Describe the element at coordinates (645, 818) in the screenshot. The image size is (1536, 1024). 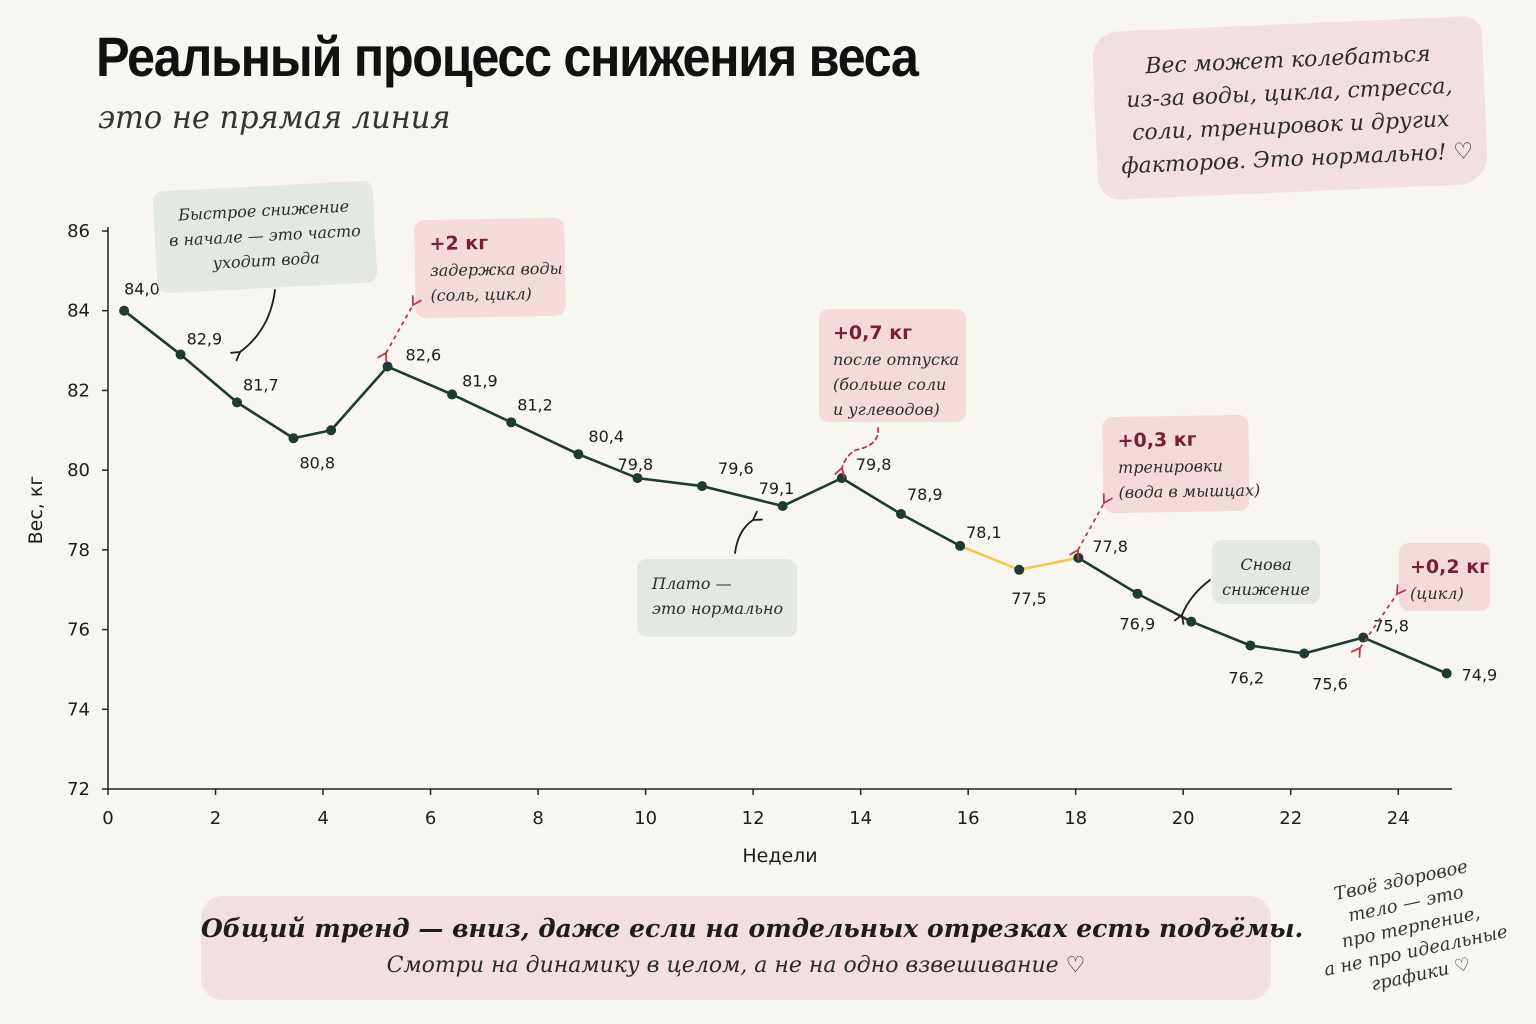
I see `x-tick-label: 10` at that location.